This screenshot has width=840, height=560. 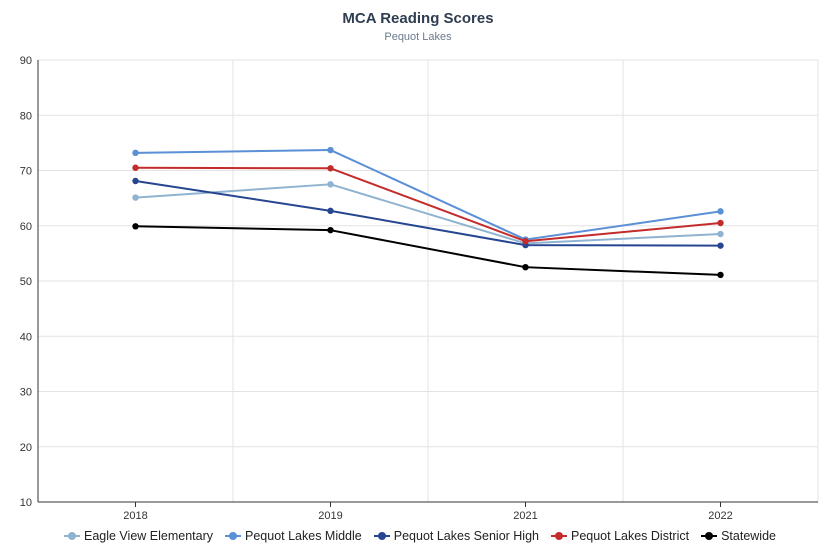 I want to click on y-tick-label: 20, so click(x=26, y=448).